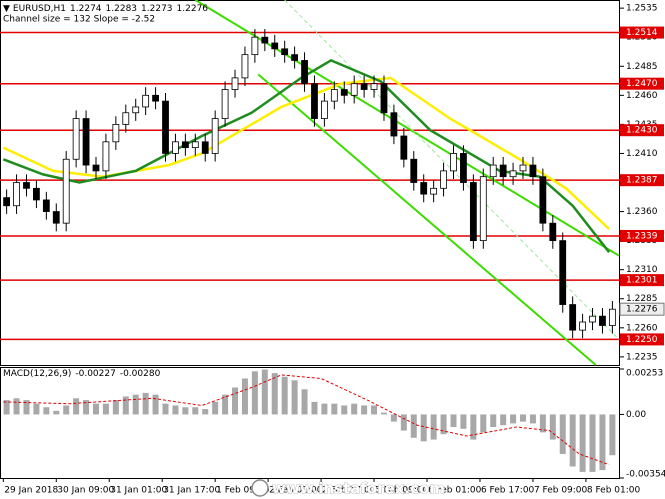  Describe the element at coordinates (37, 374) in the screenshot. I see `macd-title: MACD(12,26,9)` at that location.